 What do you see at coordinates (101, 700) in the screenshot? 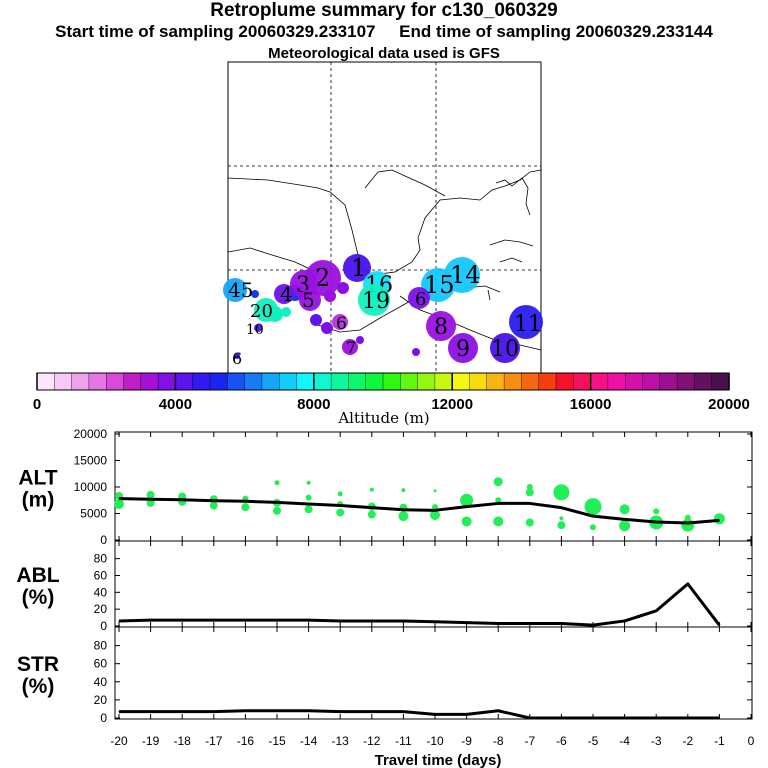
I see `y-tick-label: 20` at bounding box center [101, 700].